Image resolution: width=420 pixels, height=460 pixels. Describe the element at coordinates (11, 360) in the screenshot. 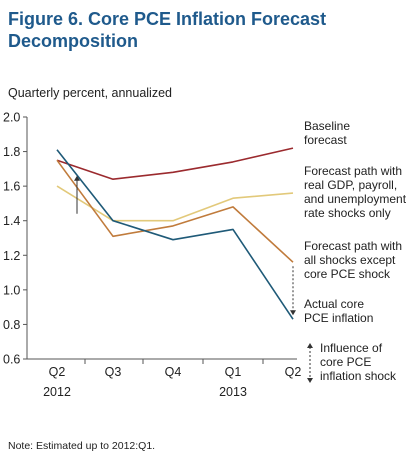

I see `y-tick-label: 0.6` at that location.